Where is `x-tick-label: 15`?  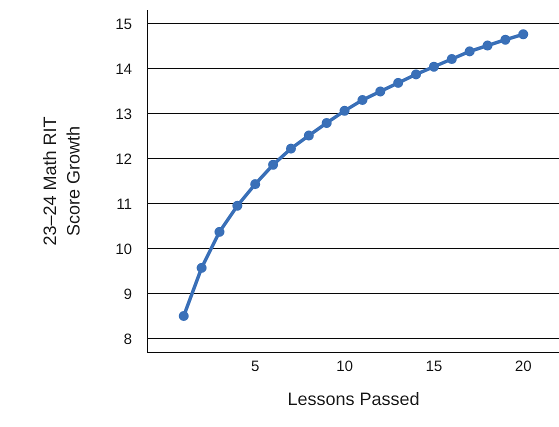
x-tick-label: 15 is located at coordinates (434, 366).